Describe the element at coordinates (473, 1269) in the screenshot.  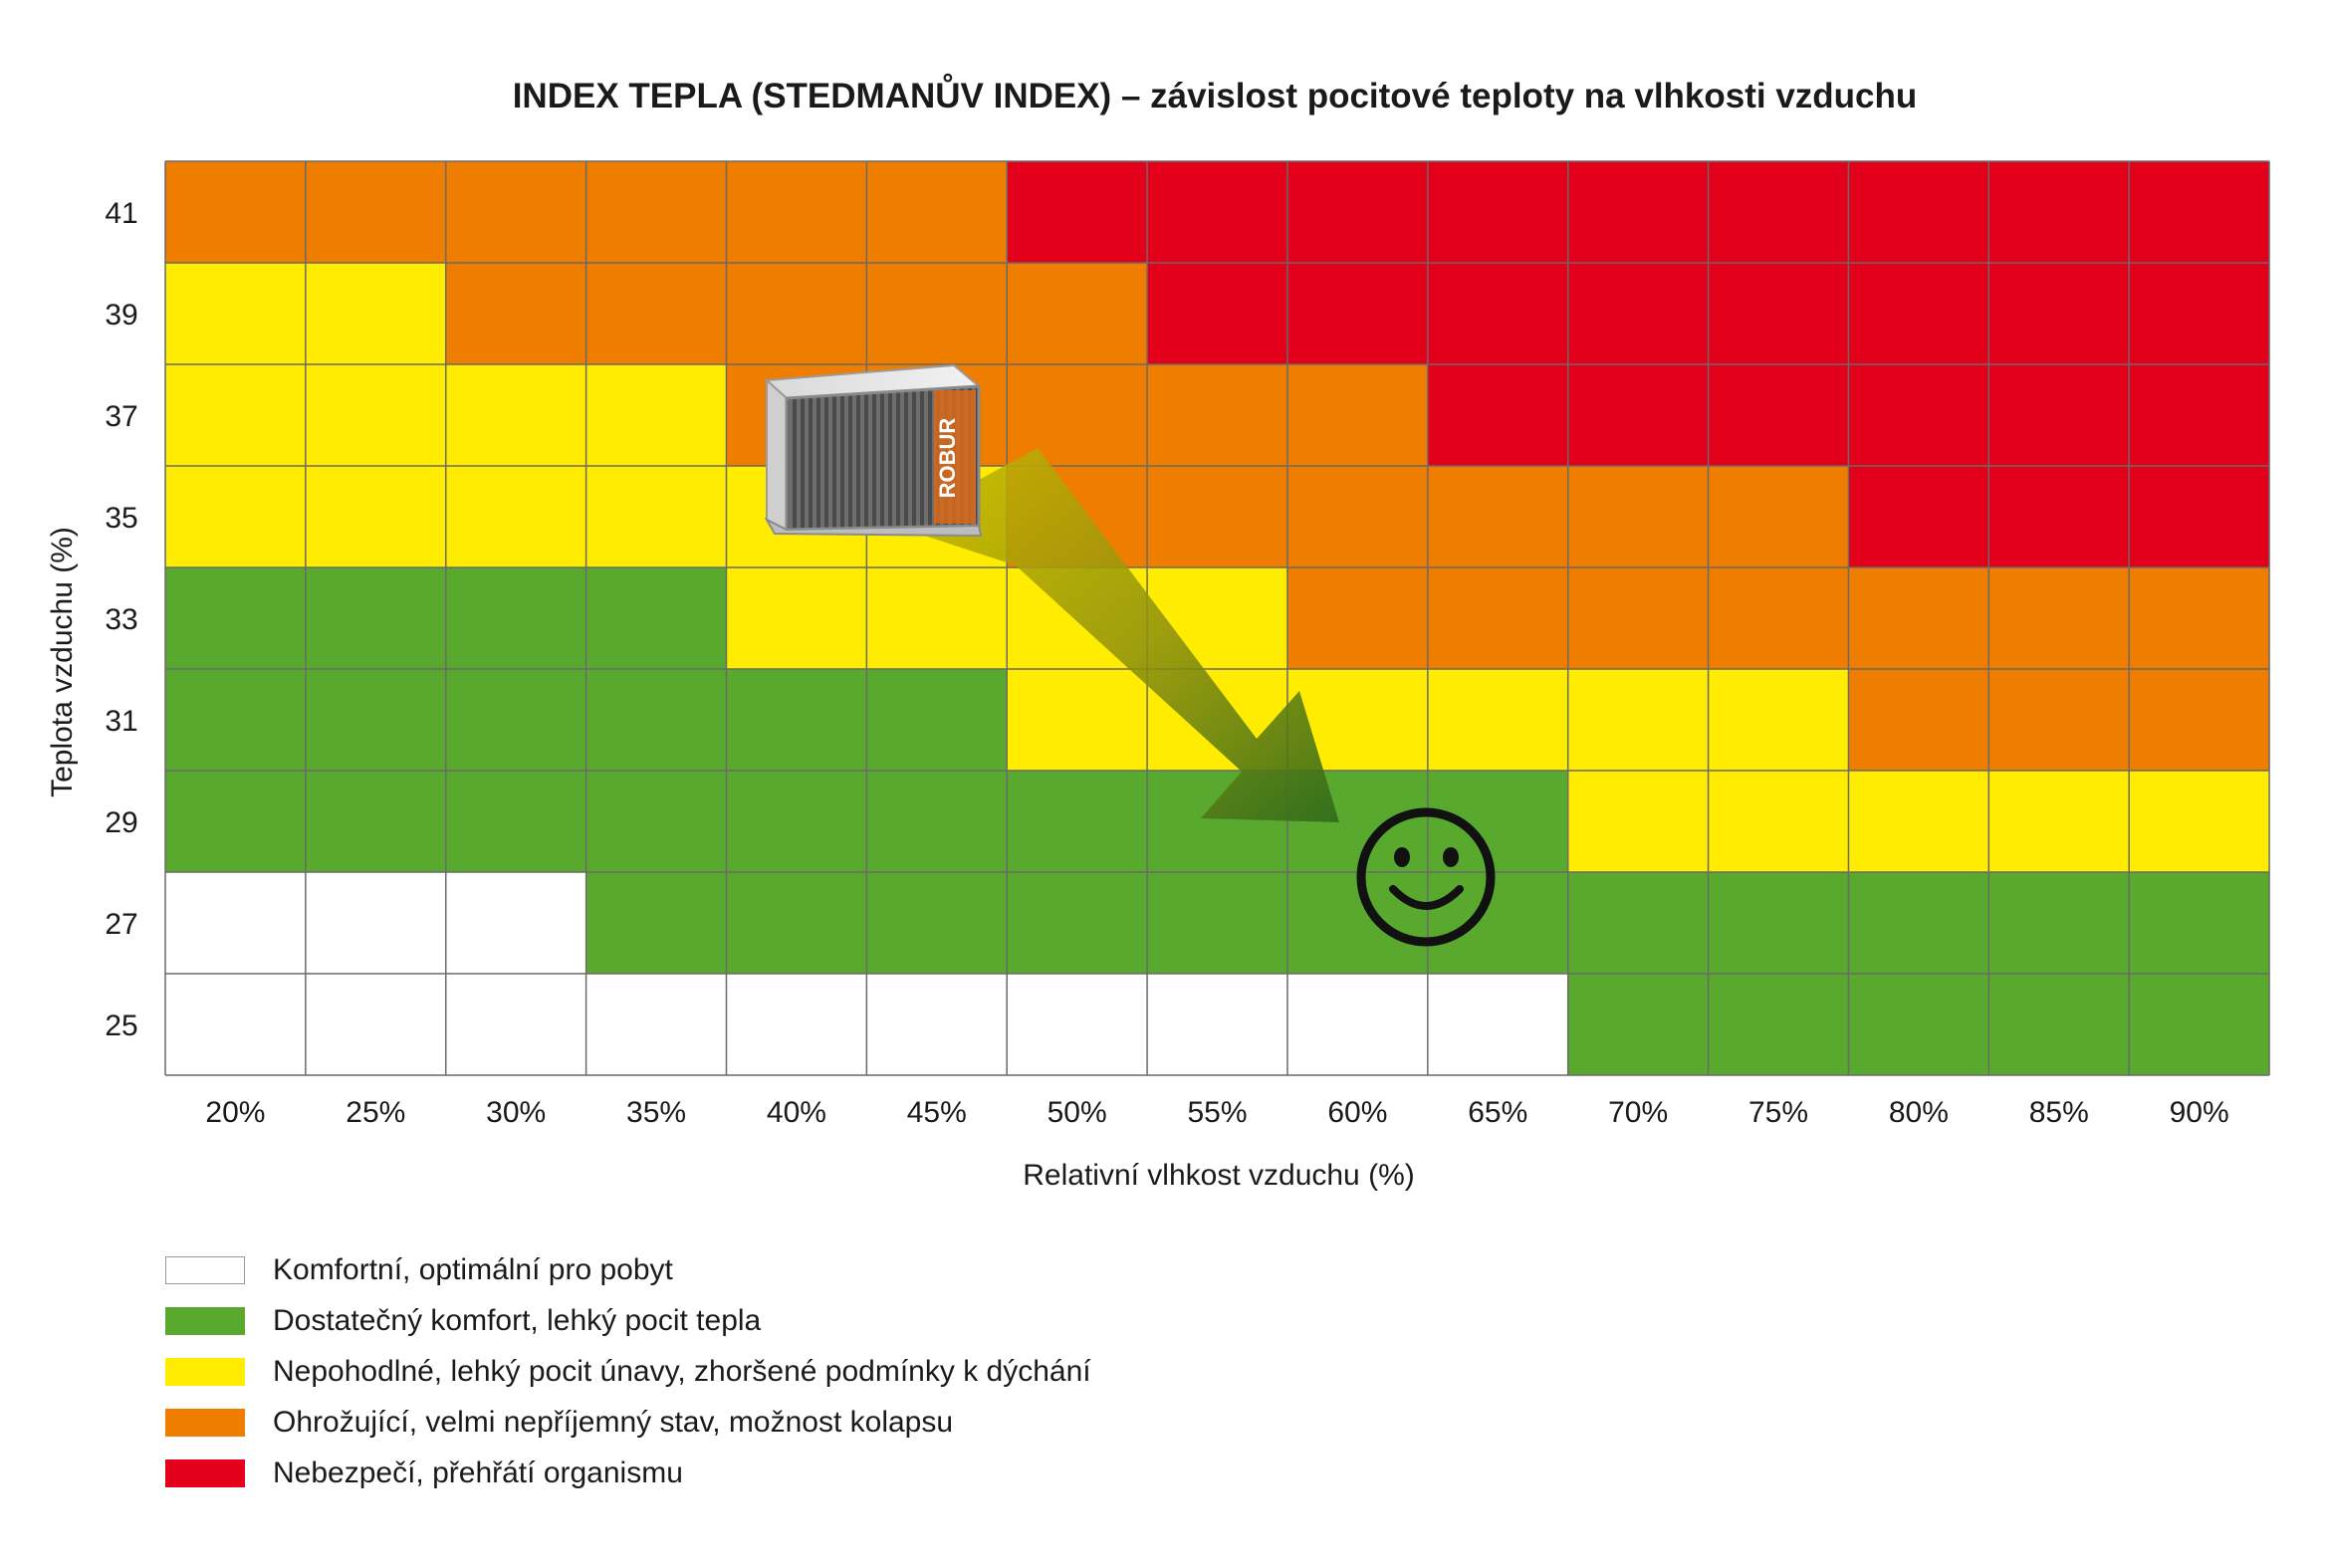
I see `legend-label: Komfortní, optimální pro pobyt` at that location.